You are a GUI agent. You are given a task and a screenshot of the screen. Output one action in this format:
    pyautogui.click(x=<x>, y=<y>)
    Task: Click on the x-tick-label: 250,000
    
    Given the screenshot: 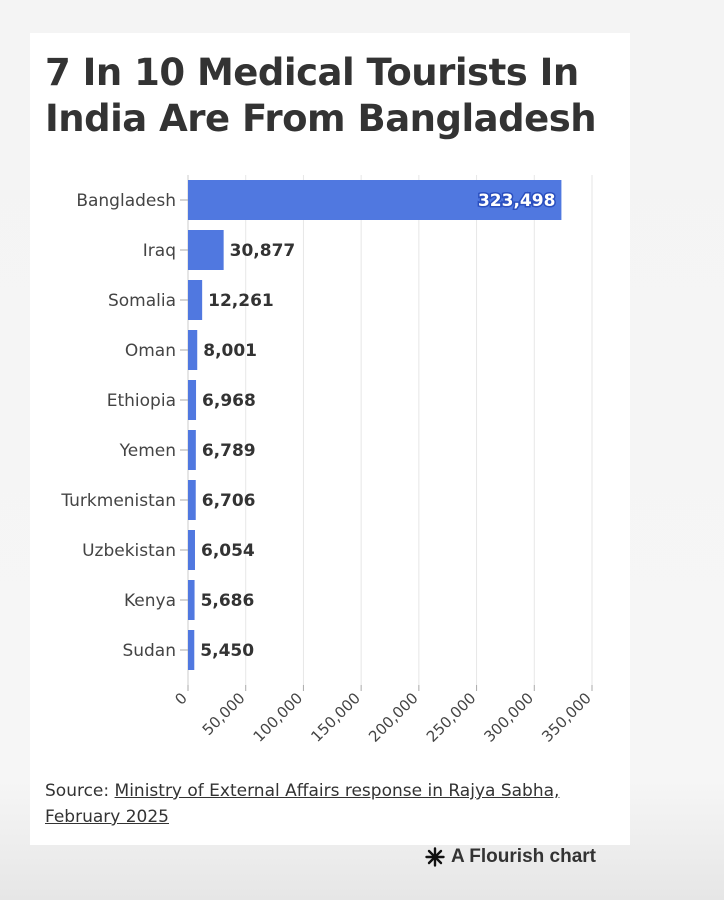 What is the action you would take?
    pyautogui.click(x=451, y=717)
    